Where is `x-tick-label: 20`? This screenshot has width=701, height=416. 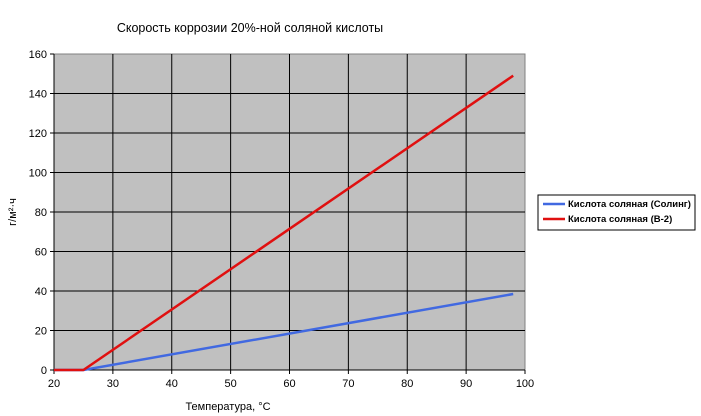
x-tick-label: 20 is located at coordinates (54, 384).